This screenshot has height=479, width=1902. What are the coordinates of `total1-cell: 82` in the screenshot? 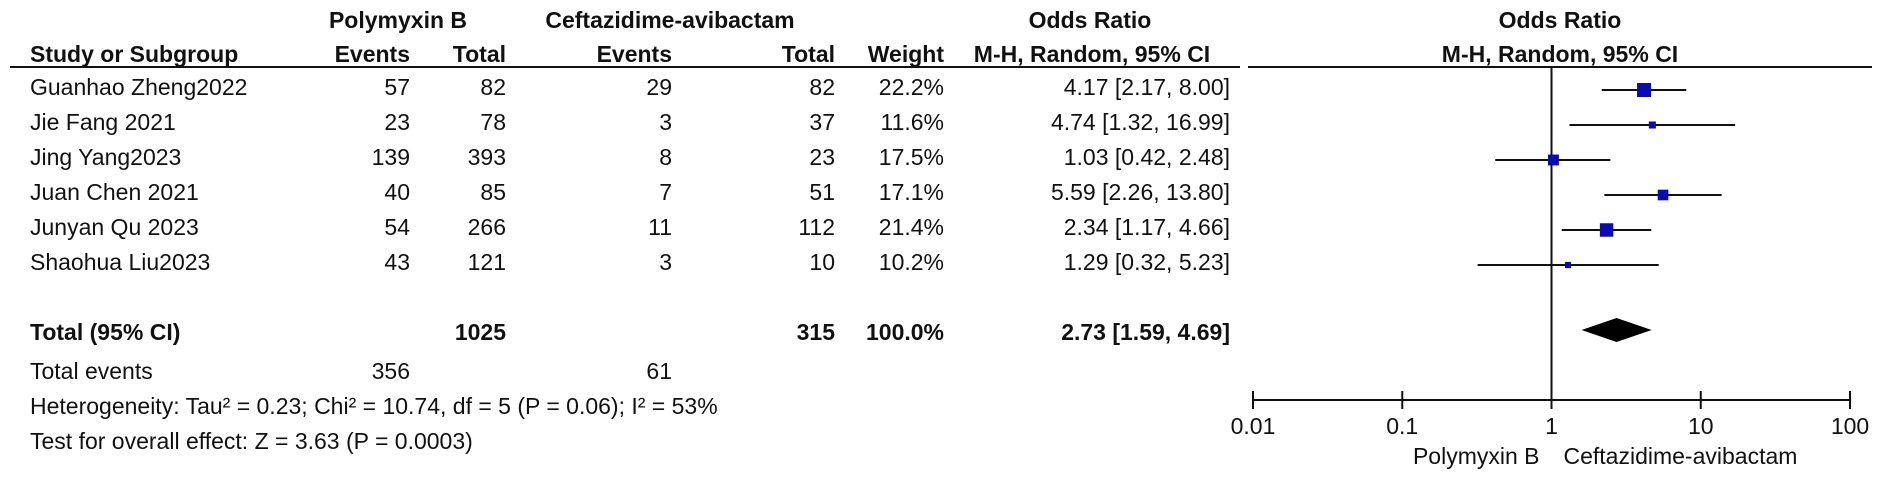 It's located at (493, 87).